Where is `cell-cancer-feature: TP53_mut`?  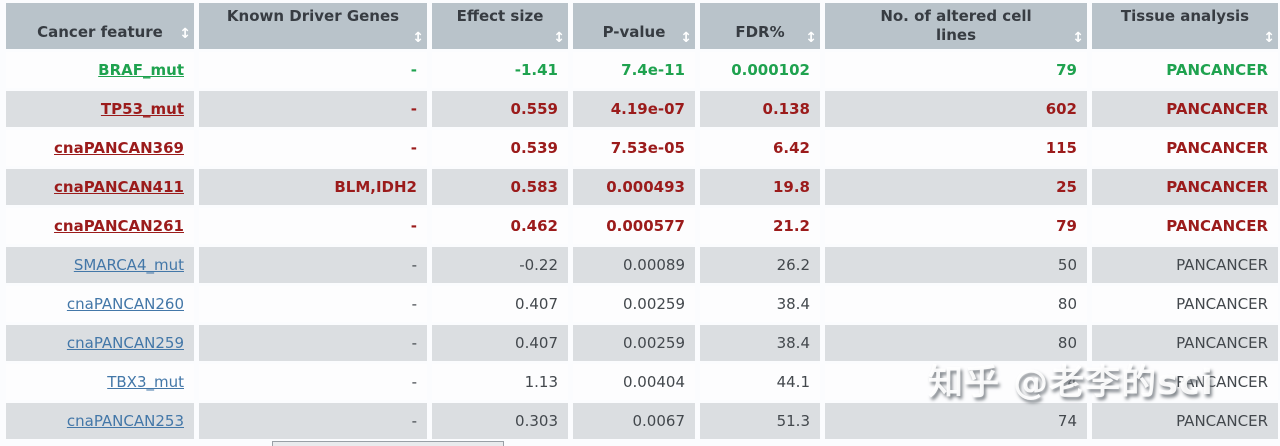
cell-cancer-feature: TP53_mut is located at coordinates (100, 109).